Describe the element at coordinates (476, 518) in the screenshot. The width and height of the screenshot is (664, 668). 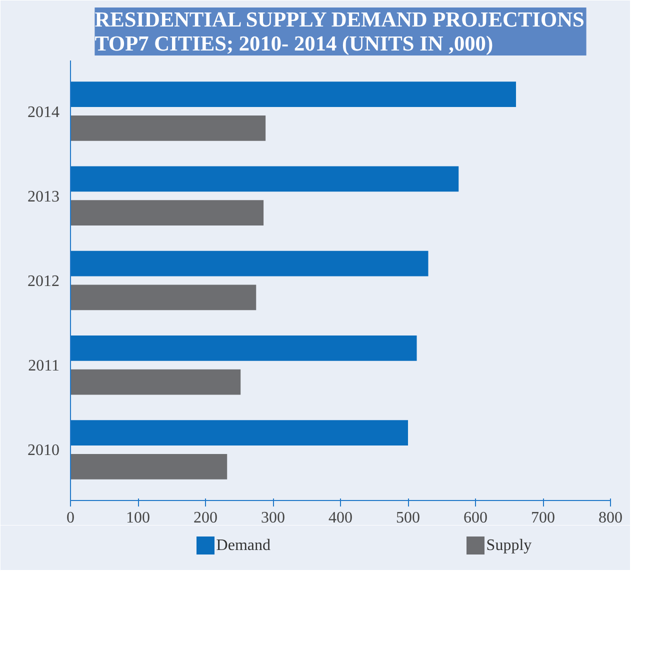
I see `x-tick-label: 600` at that location.